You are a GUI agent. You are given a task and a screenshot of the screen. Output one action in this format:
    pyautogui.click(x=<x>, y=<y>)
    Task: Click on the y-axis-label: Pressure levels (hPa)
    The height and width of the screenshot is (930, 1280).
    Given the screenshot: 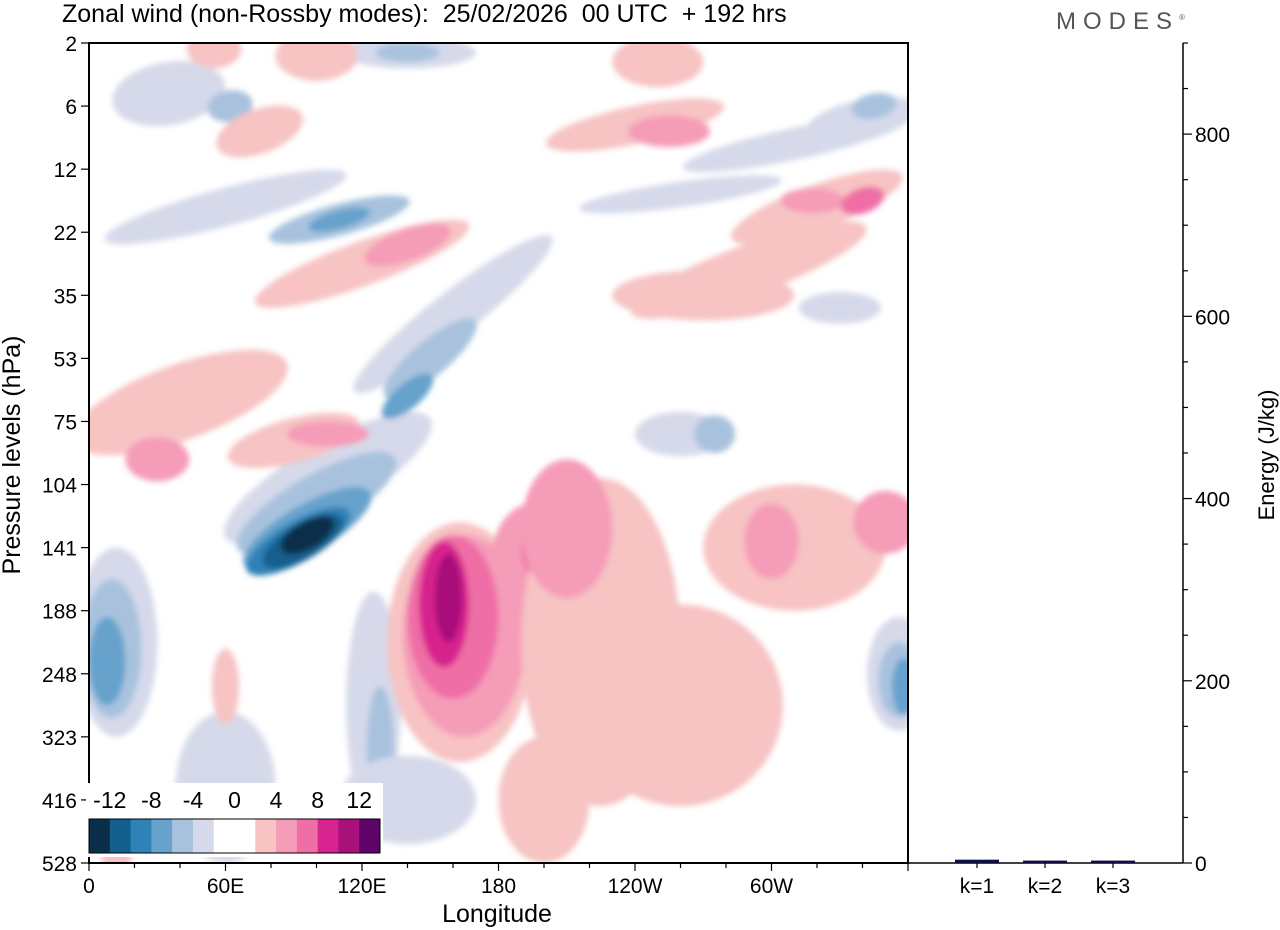 What is the action you would take?
    pyautogui.click(x=13, y=455)
    